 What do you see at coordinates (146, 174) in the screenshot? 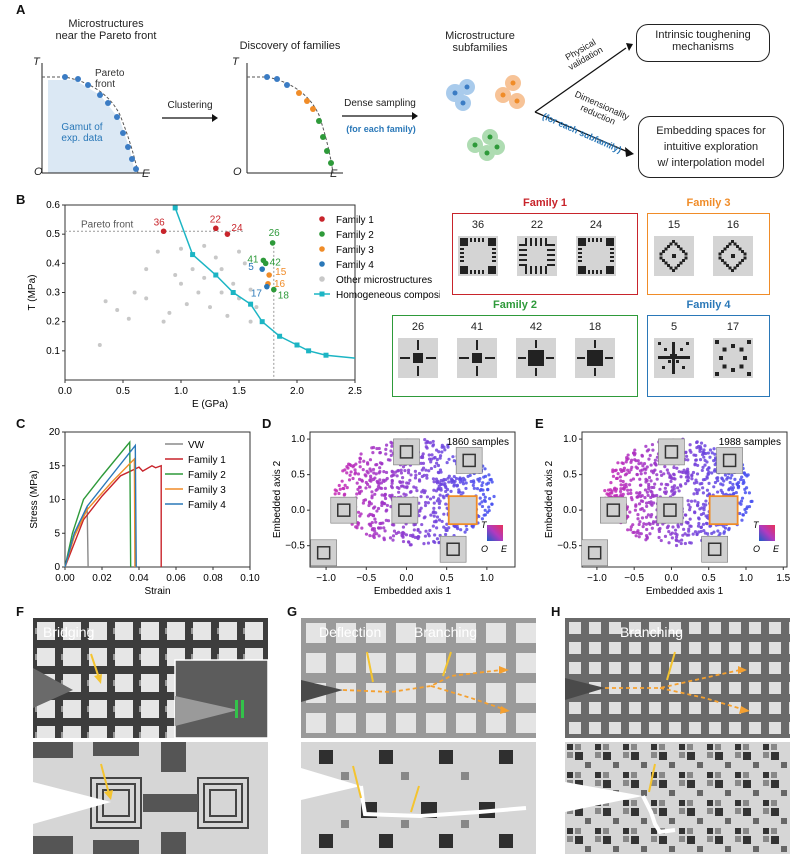
I see `a1-axis-e: E` at bounding box center [146, 174].